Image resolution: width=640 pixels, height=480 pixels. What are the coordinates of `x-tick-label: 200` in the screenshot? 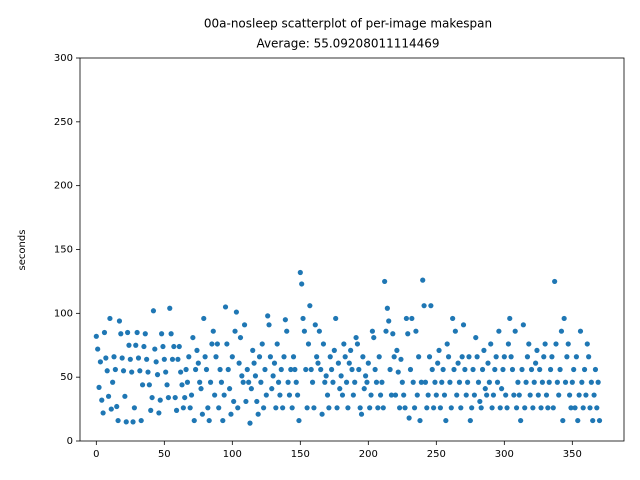 It's located at (368, 454).